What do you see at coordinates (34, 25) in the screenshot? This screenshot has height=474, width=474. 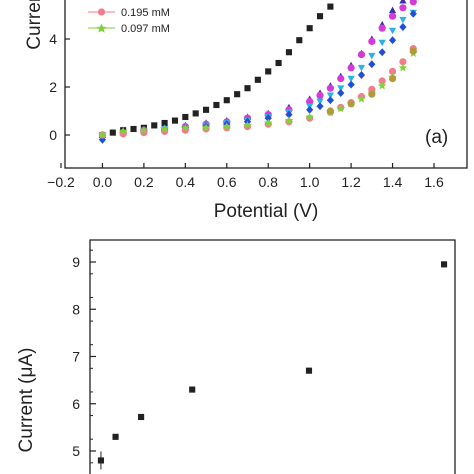 I see `panel-a-y-axis-title: Current` at bounding box center [34, 25].